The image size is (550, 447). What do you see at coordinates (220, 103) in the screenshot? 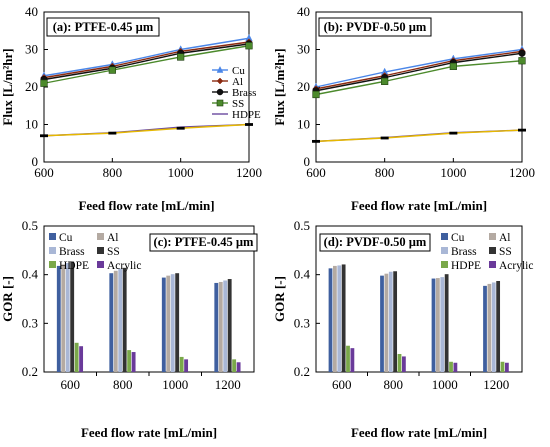
I see `legend-marker-ss` at bounding box center [220, 103].